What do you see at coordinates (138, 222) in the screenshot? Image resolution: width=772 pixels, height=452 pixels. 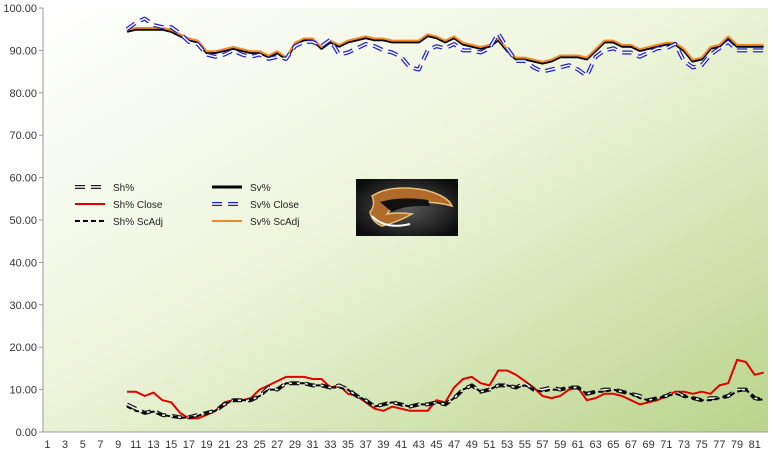 I see `legend-label-sh-scadj: Sh% ScAdj` at bounding box center [138, 222].